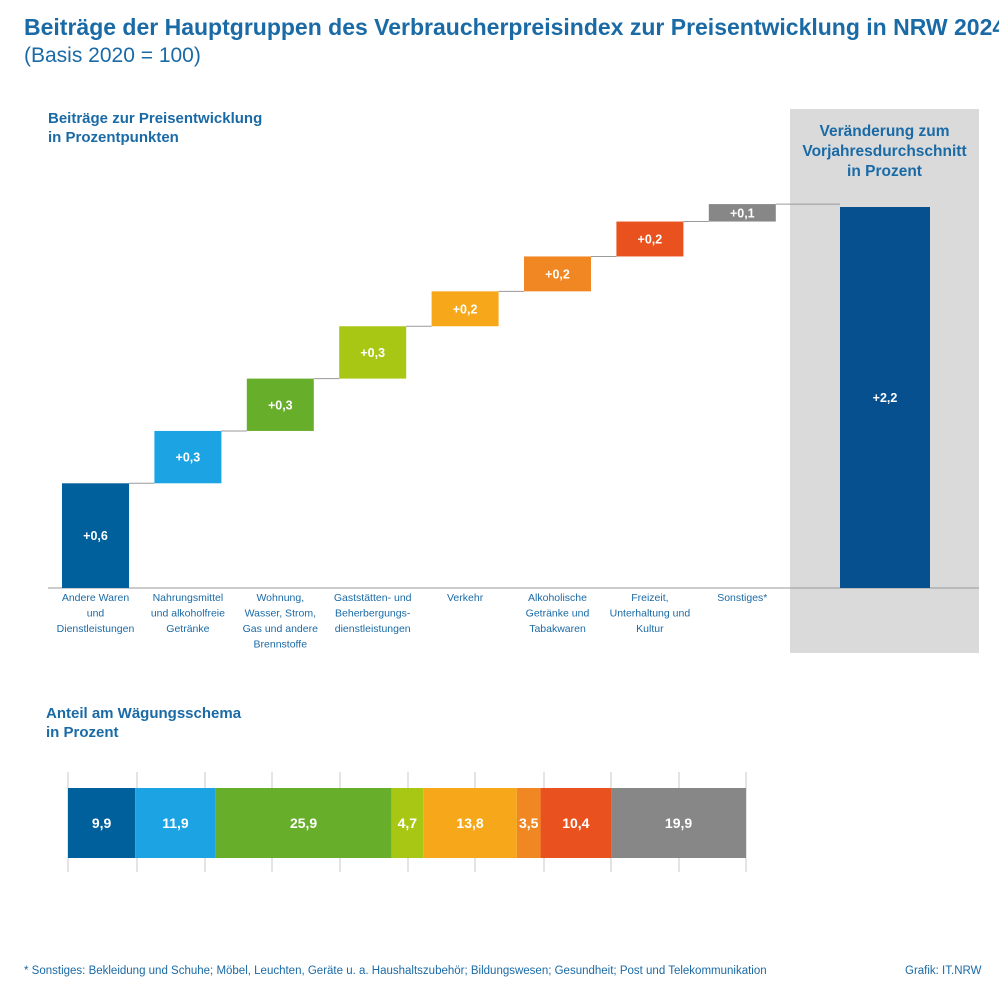  What do you see at coordinates (281, 645) in the screenshot?
I see `category-label: Brennstoffe` at bounding box center [281, 645].